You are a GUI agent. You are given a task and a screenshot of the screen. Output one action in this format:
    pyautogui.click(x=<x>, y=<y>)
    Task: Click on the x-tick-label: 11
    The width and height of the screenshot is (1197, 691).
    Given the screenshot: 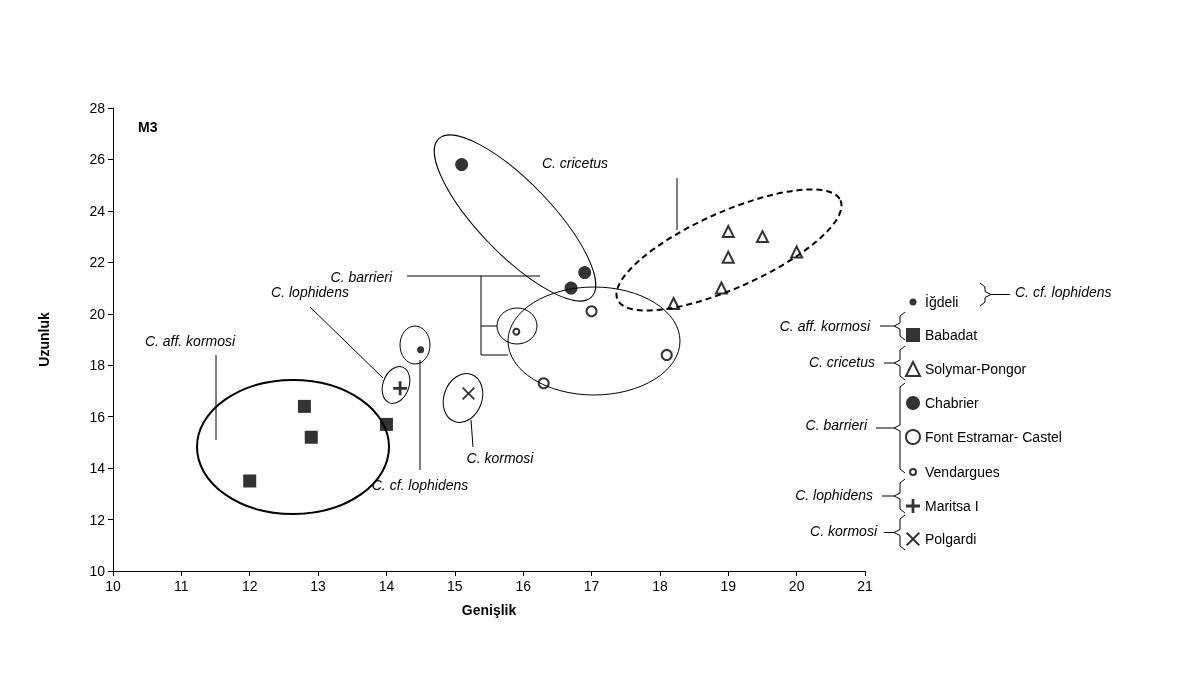 What is the action you would take?
    pyautogui.click(x=181, y=586)
    